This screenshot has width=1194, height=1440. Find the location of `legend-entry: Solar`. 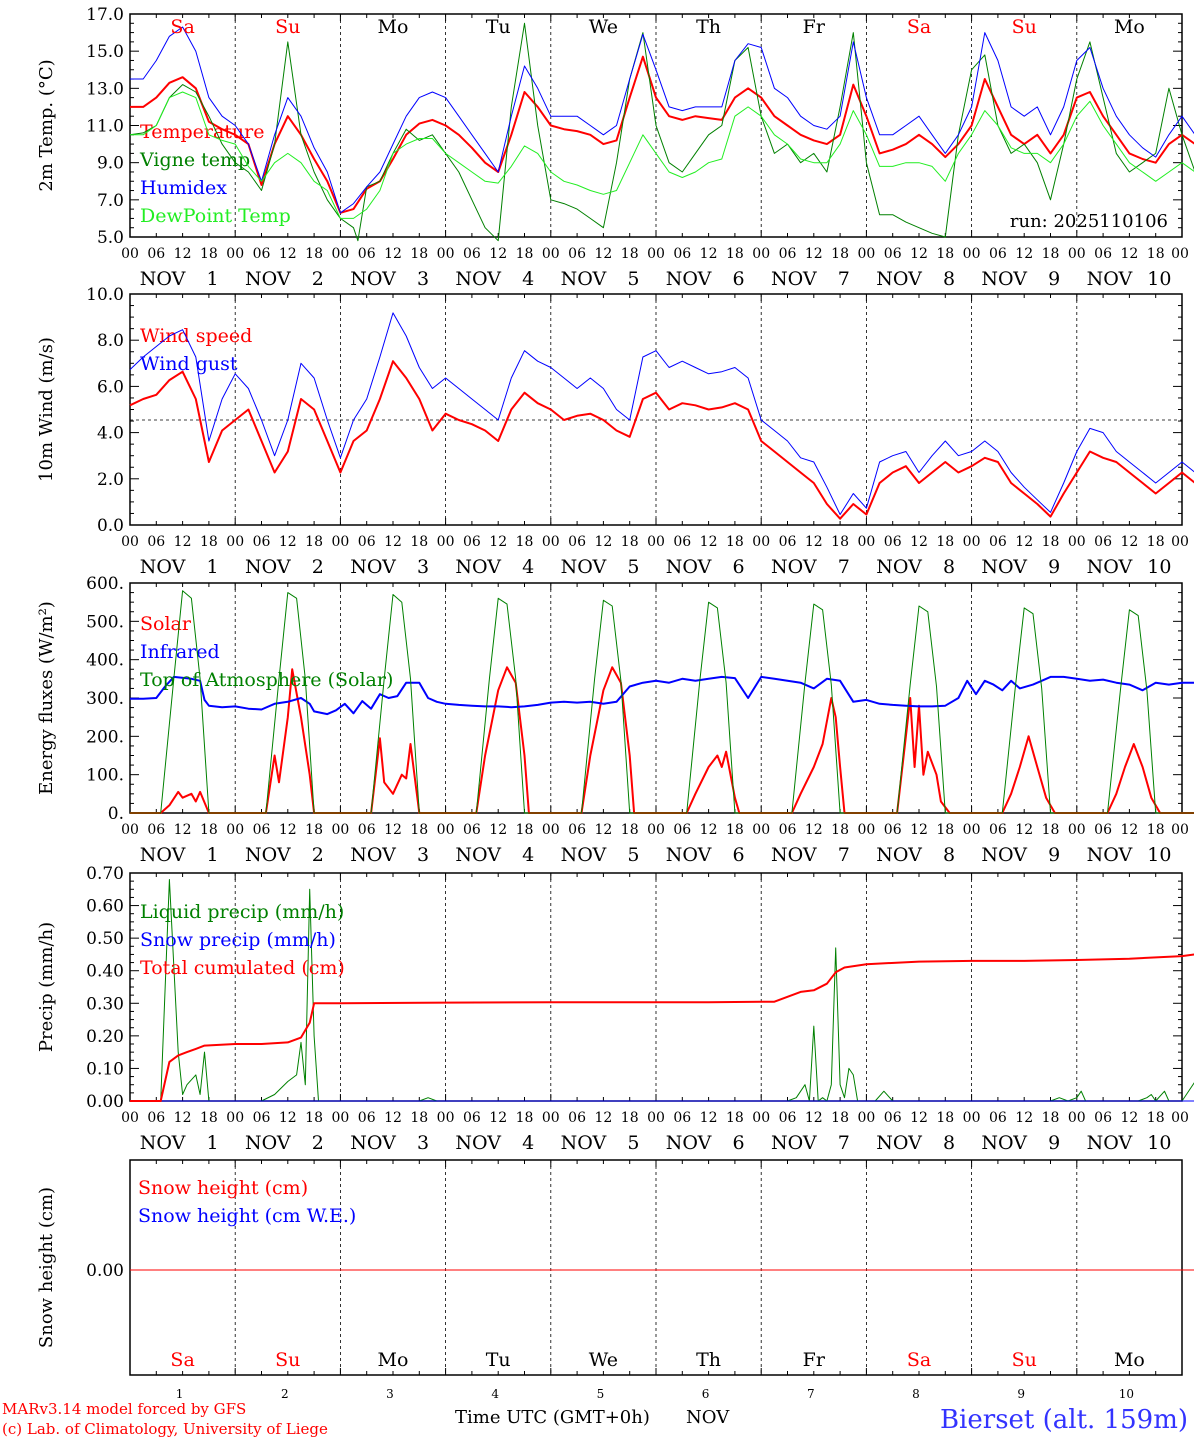

legend-entry: Solar is located at coordinates (166, 624).